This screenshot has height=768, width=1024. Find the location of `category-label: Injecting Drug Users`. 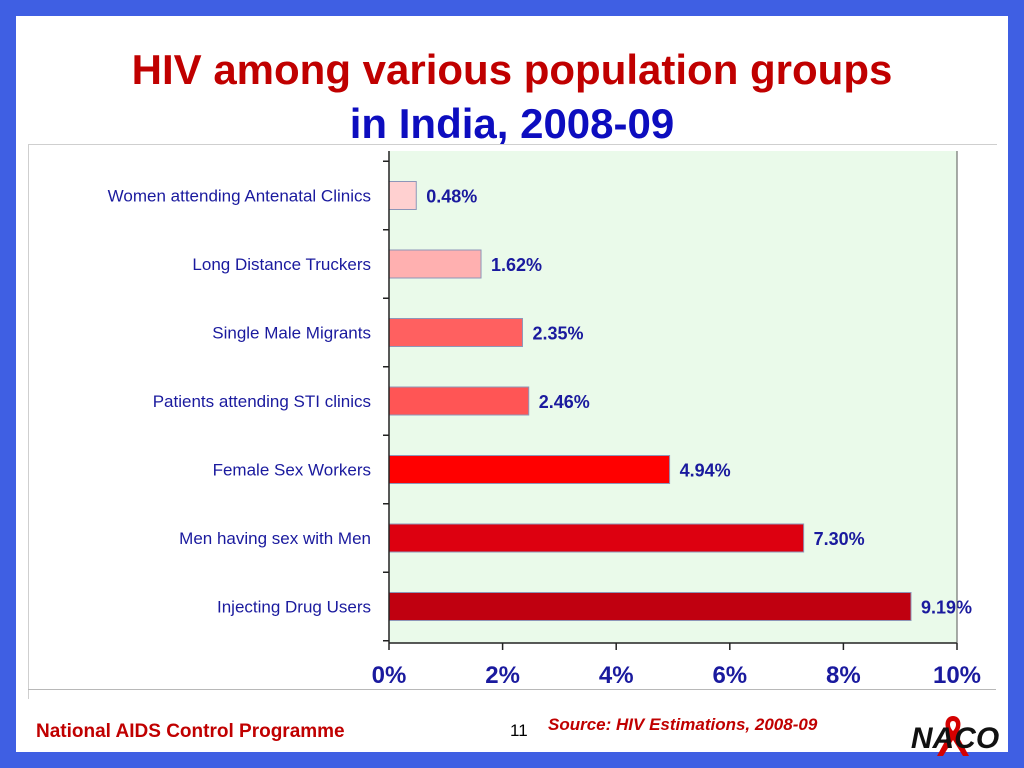

category-label: Injecting Drug Users is located at coordinates (294, 607).